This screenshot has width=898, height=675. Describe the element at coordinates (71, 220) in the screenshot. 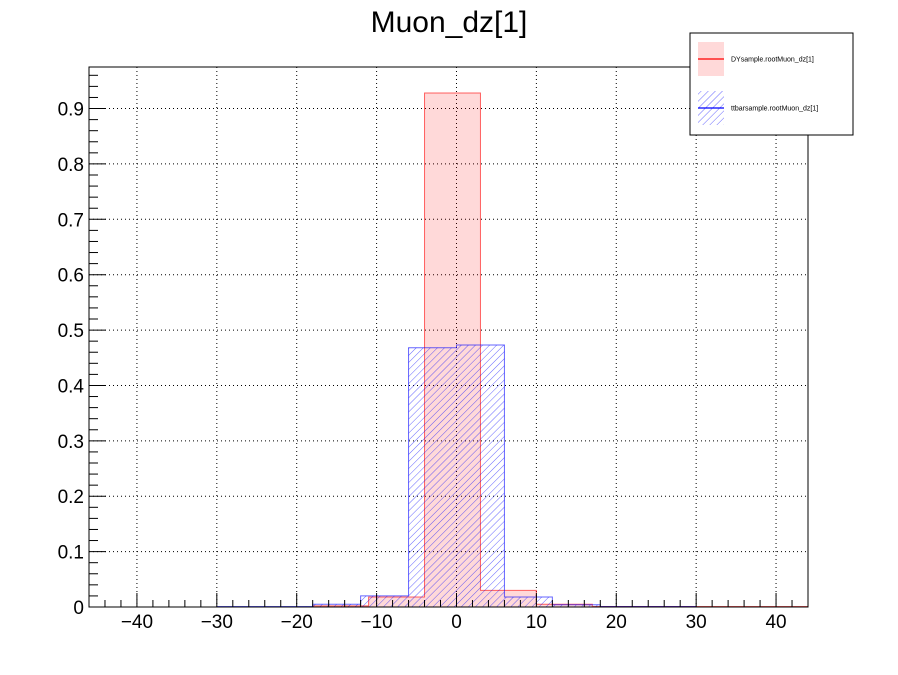

I see `y-tick-label: 0.7` at that location.